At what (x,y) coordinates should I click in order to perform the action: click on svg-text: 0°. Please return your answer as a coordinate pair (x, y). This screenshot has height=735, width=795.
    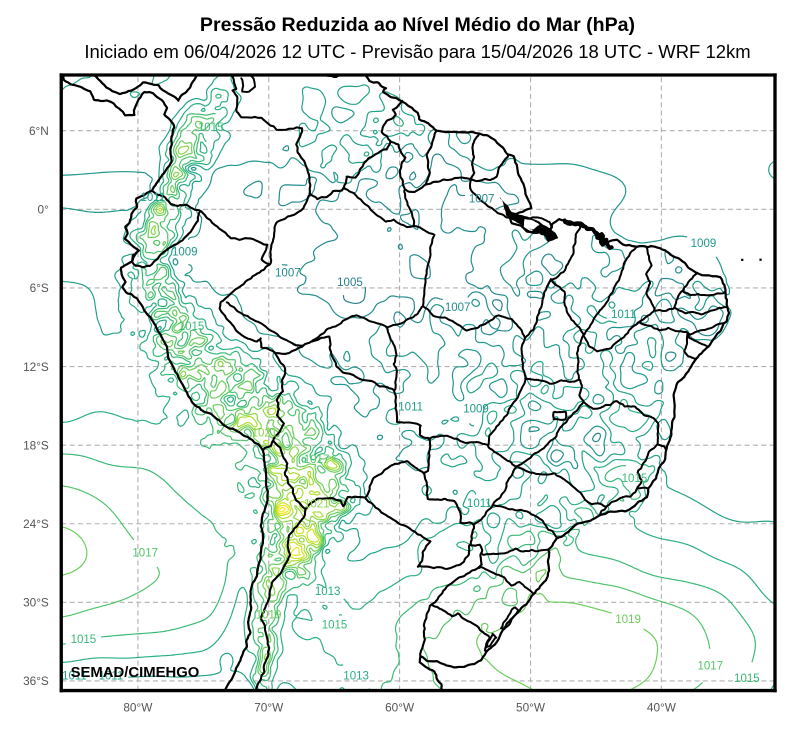
    Looking at the image, I should click on (44, 210).